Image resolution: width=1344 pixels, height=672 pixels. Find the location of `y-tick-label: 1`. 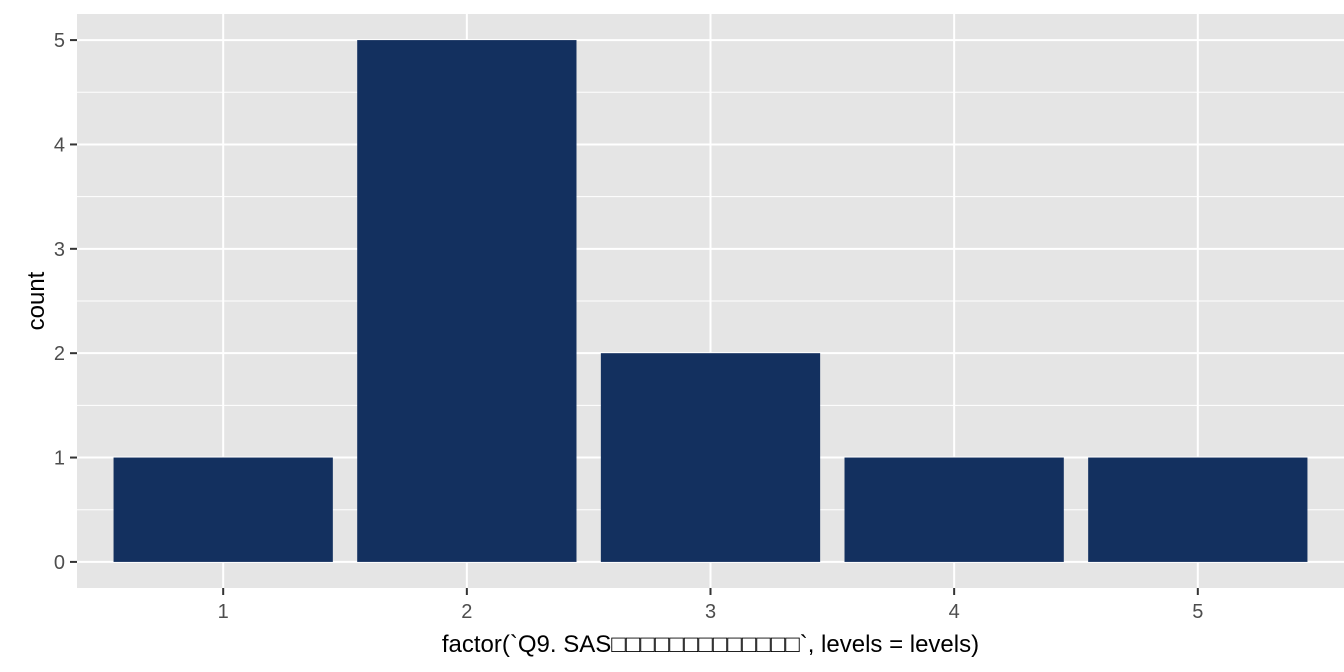

y-tick-label: 1 is located at coordinates (59, 459).